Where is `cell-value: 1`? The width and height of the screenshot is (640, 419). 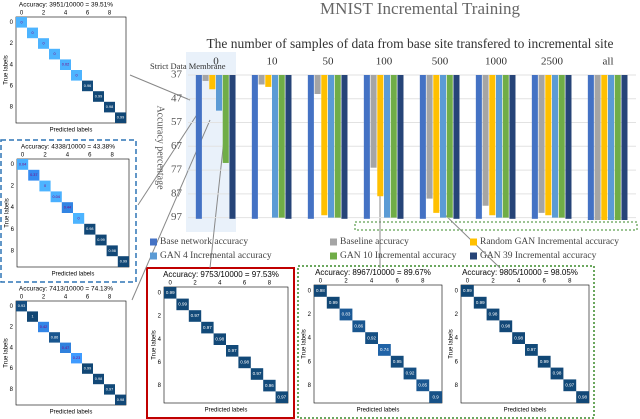 cell-value: 1 is located at coordinates (32, 317).